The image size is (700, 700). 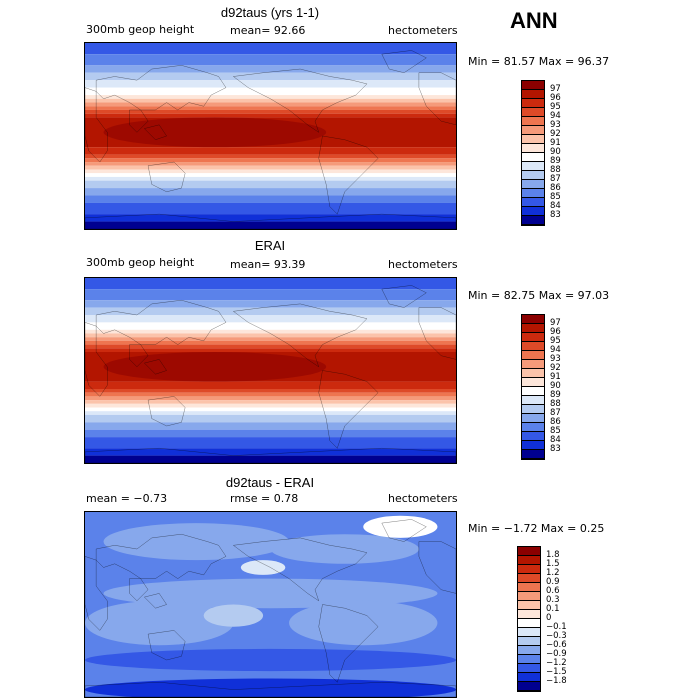 I want to click on panel2-map, so click(x=270, y=370).